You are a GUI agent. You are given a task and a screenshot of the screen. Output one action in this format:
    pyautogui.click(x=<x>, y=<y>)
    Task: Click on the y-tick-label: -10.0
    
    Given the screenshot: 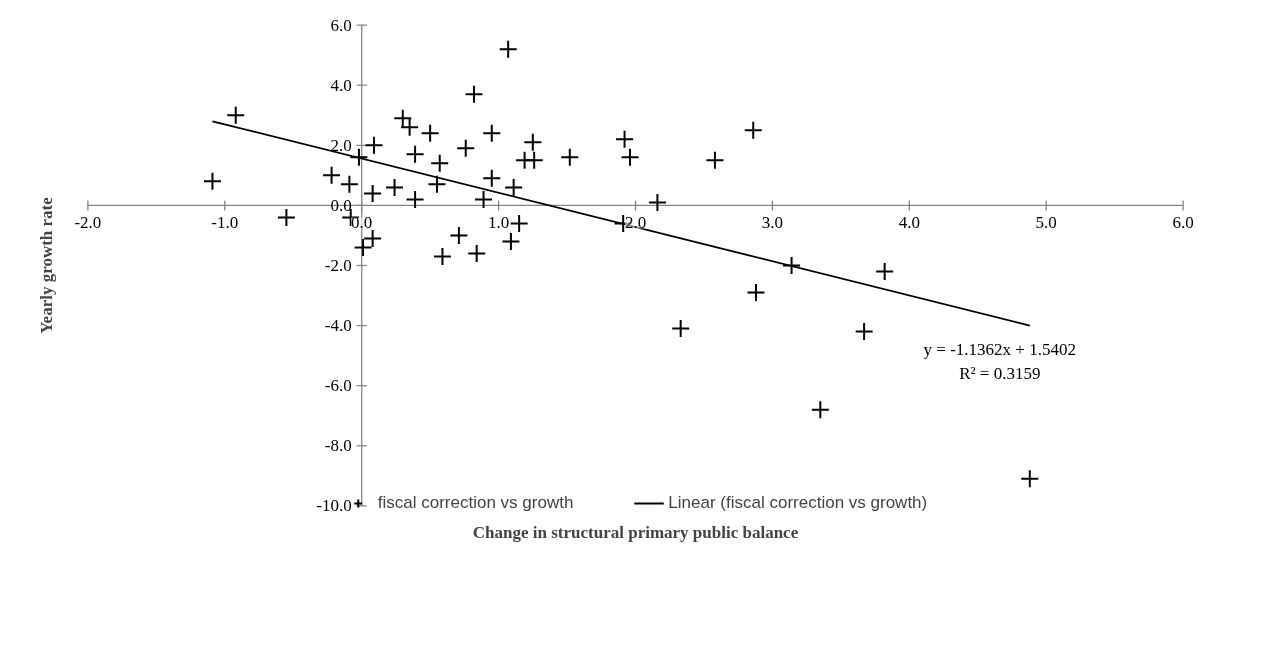 What is the action you would take?
    pyautogui.click(x=334, y=506)
    